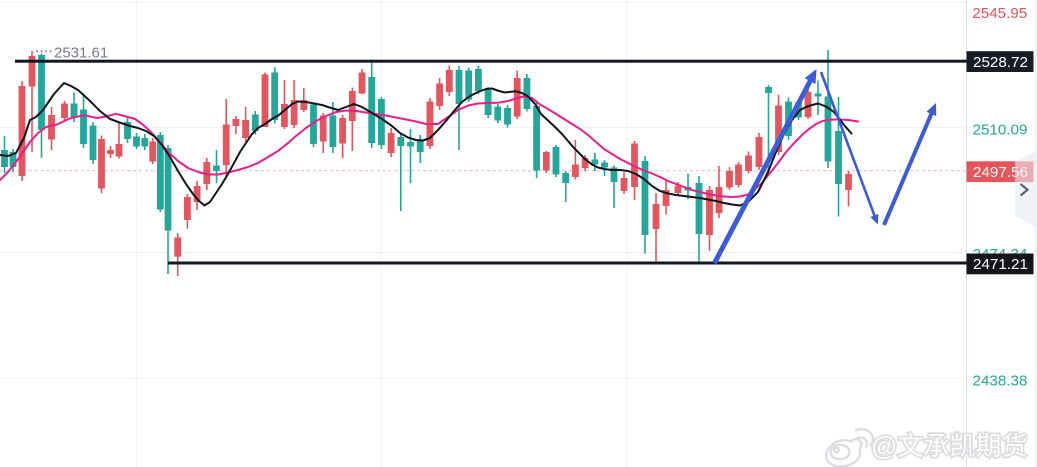 The width and height of the screenshot is (1037, 467). What do you see at coordinates (1000, 264) in the screenshot?
I see `svg-text: 2471.21` at bounding box center [1000, 264].